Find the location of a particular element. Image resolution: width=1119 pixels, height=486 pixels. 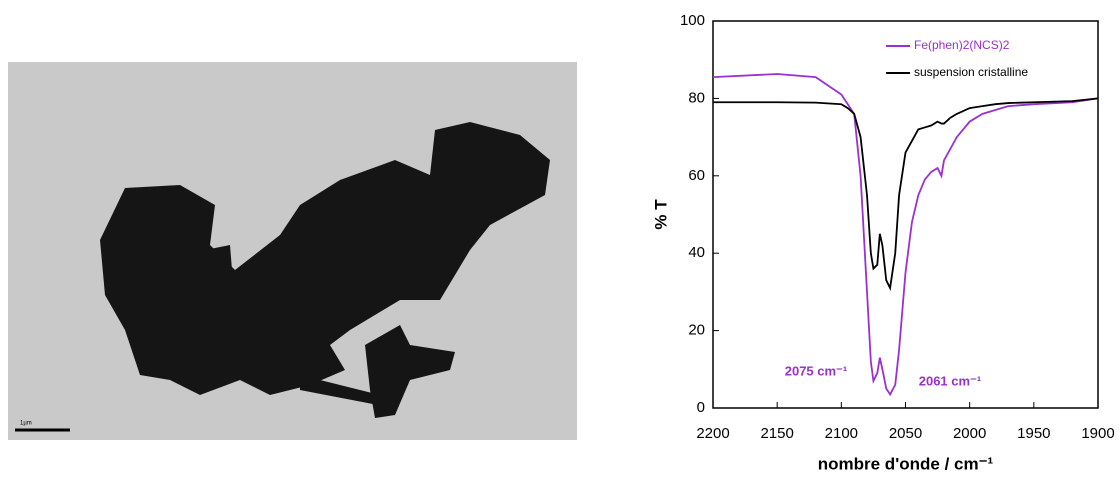

y-tick-label: 80 is located at coordinates (696, 97).